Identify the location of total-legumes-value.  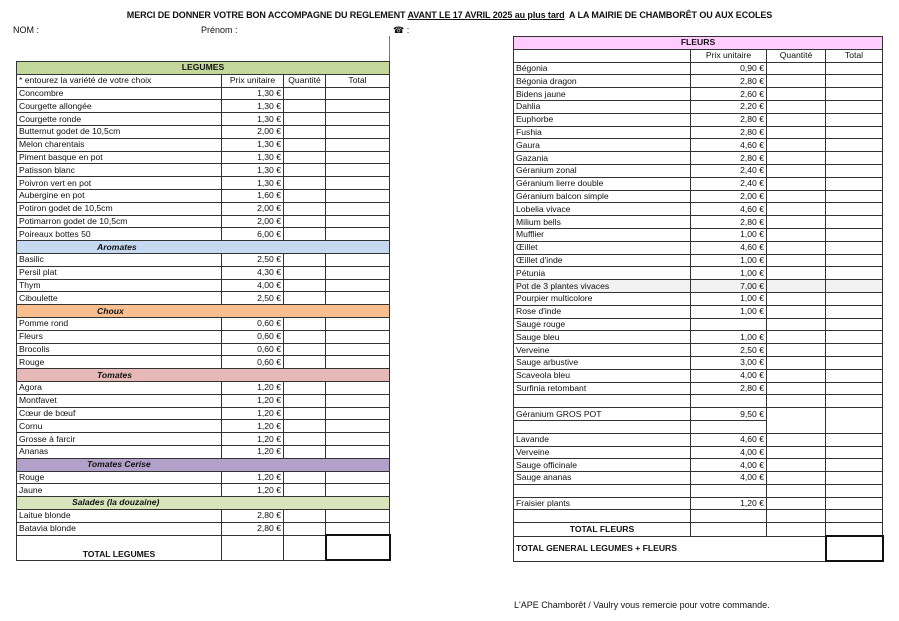
(357, 548).